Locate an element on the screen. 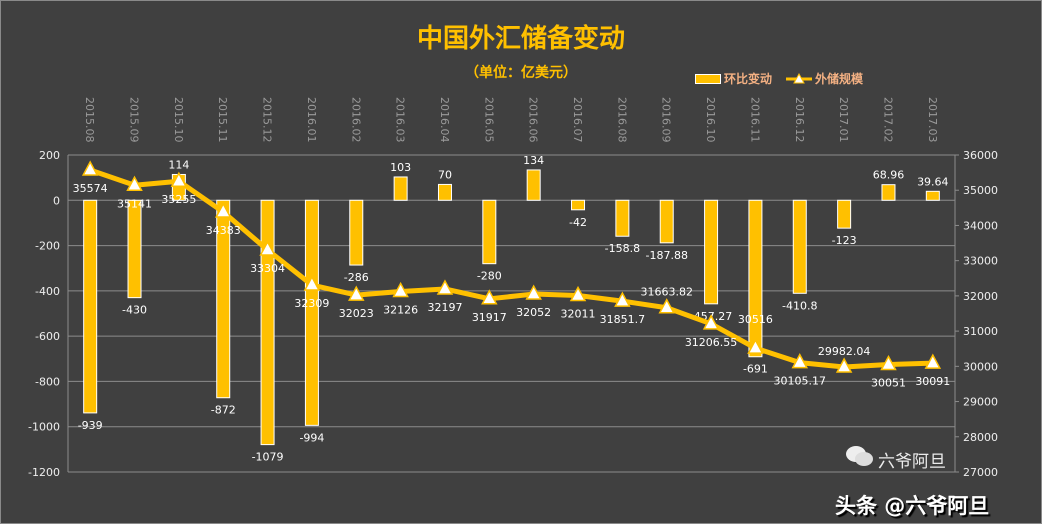 The width and height of the screenshot is (1042, 524). y-left-tick-label: 200 is located at coordinates (49, 155).